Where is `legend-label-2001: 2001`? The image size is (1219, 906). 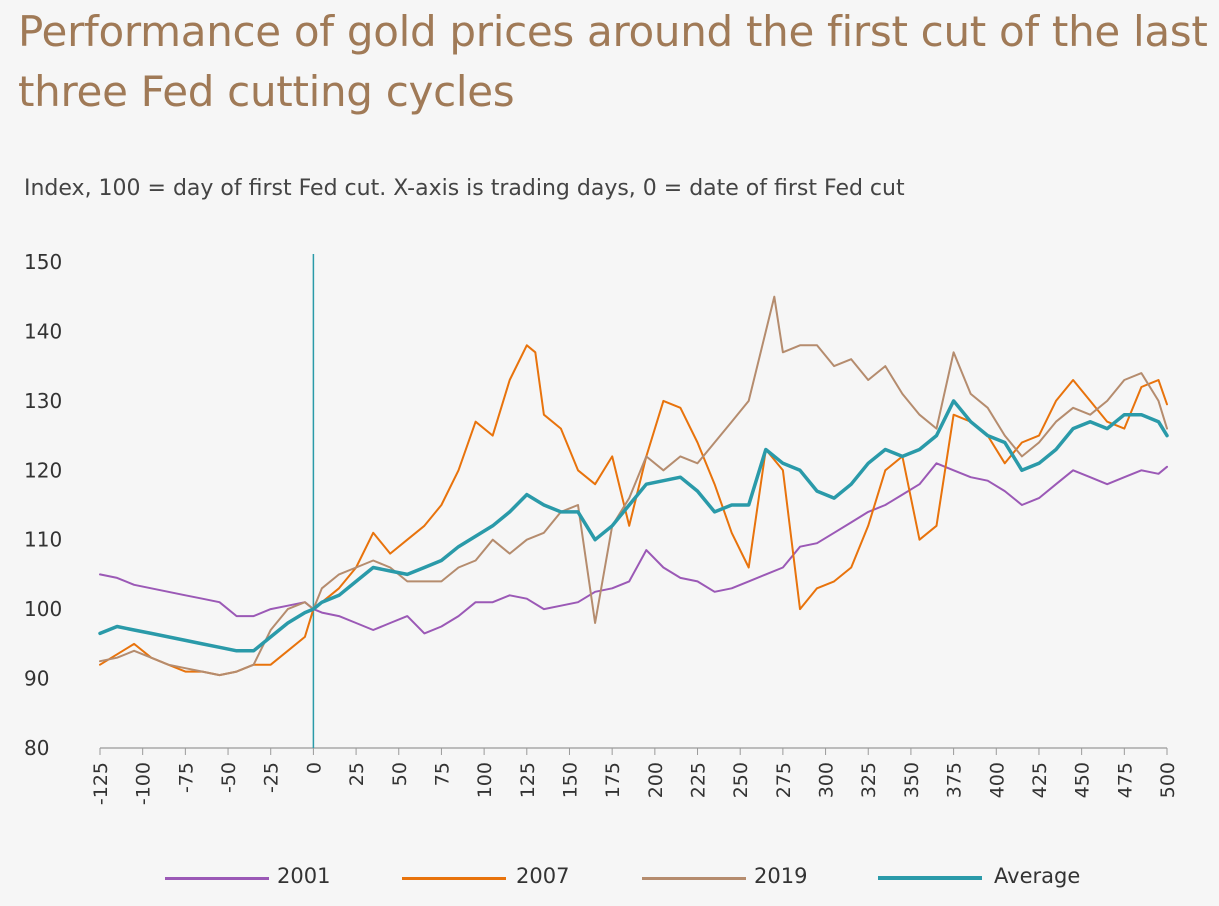 legend-label-2001: 2001 is located at coordinates (304, 876).